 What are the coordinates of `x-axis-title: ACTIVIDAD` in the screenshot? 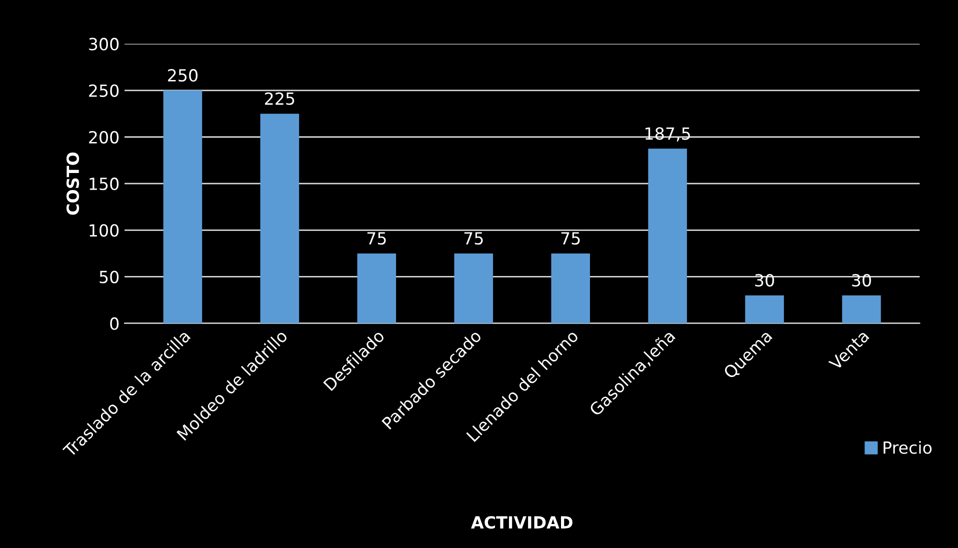 It's located at (521, 522).